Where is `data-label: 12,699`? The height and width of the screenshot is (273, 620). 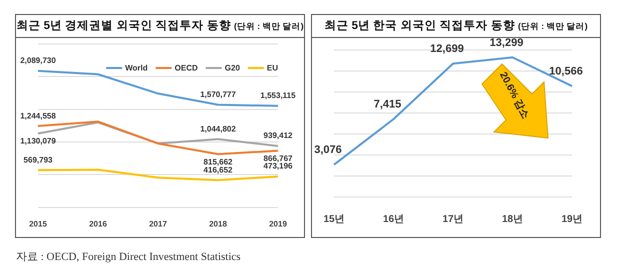
data-label: 12,699 is located at coordinates (447, 49).